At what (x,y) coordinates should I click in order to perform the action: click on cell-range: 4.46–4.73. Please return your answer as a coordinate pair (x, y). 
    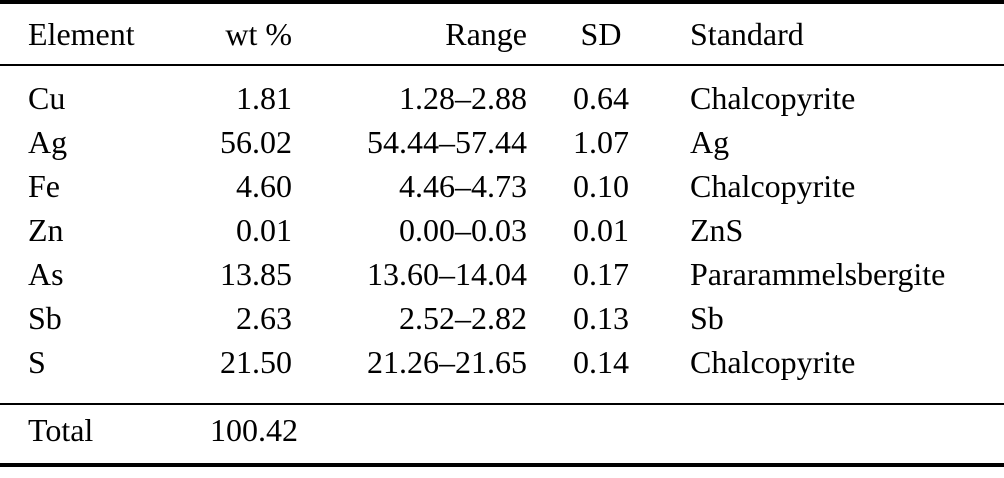
    Looking at the image, I should click on (463, 186).